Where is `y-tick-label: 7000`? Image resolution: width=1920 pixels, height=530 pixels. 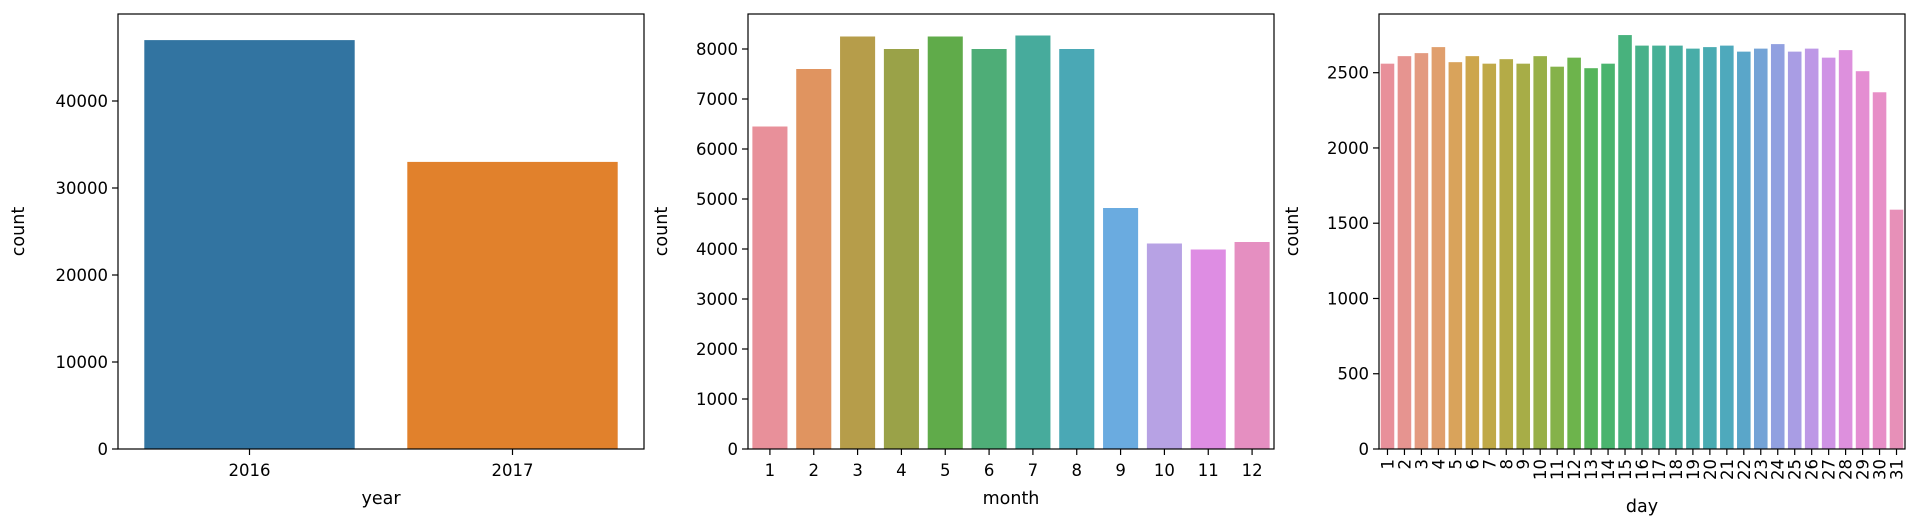 y-tick-label: 7000 is located at coordinates (717, 99).